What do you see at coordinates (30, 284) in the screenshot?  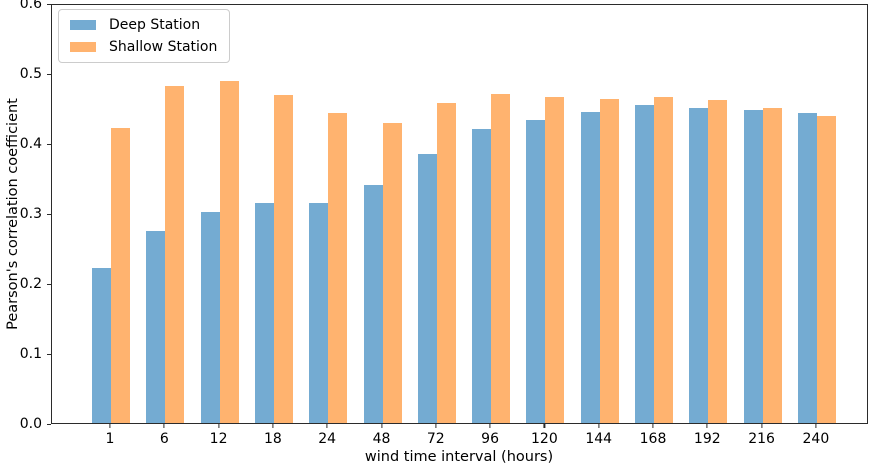 I see `y-tick-label: 0.2` at bounding box center [30, 284].